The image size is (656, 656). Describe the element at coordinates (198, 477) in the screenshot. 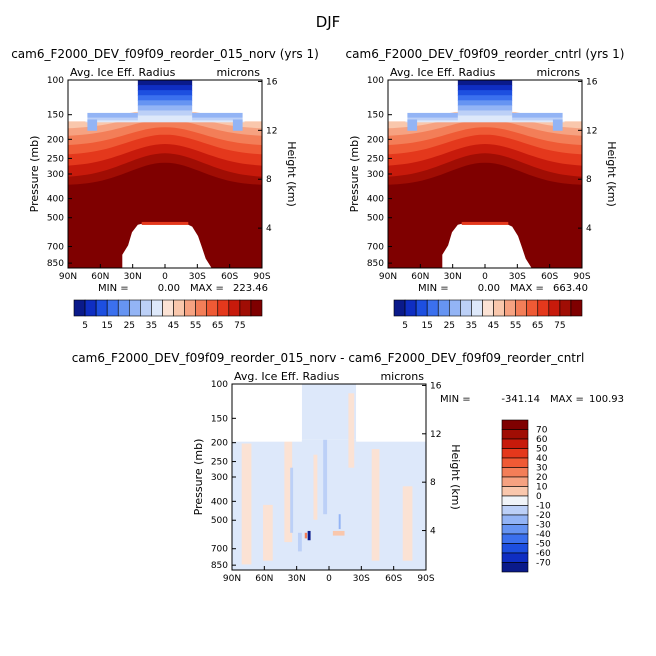

I see `y-axis-label: Pressure (mb)` at that location.